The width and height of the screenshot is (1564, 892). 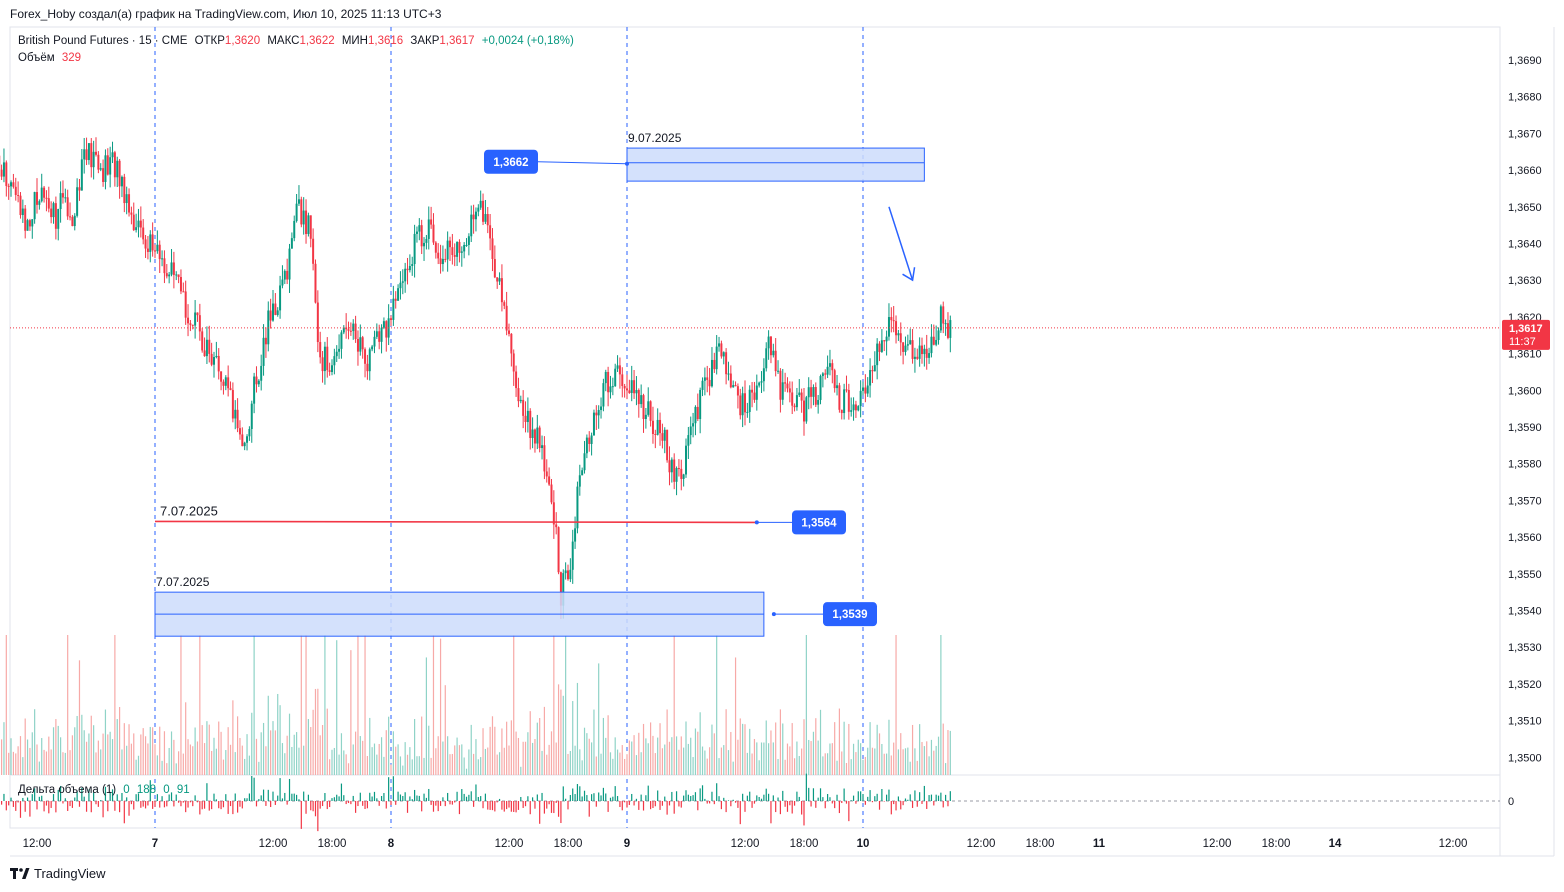 I want to click on volume-value: 329, so click(x=71, y=58).